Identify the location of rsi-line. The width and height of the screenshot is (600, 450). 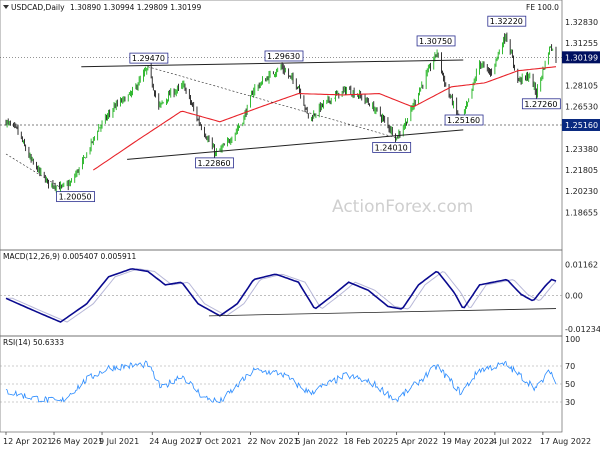
(281, 382).